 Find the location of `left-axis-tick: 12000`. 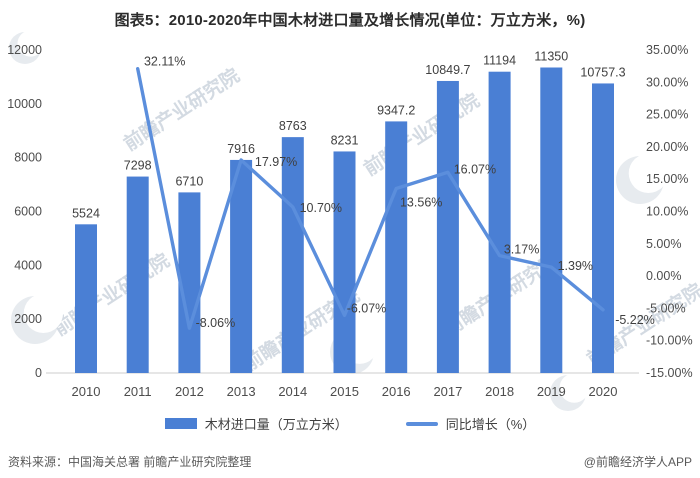

left-axis-tick: 12000 is located at coordinates (24, 50).